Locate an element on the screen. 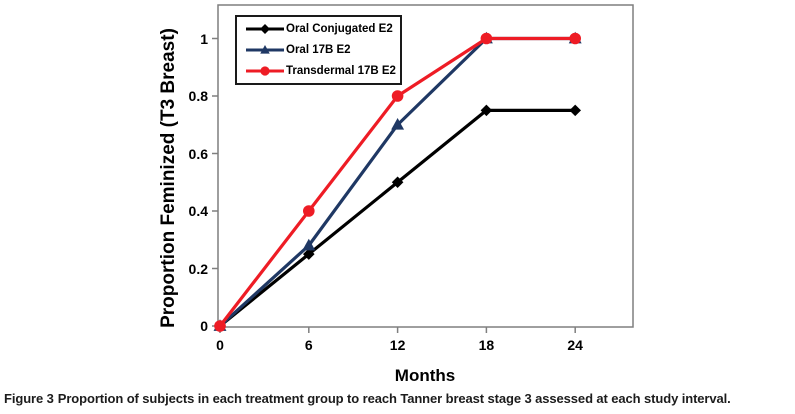 This screenshot has height=414, width=795. legend-marker-triangle is located at coordinates (265, 49).